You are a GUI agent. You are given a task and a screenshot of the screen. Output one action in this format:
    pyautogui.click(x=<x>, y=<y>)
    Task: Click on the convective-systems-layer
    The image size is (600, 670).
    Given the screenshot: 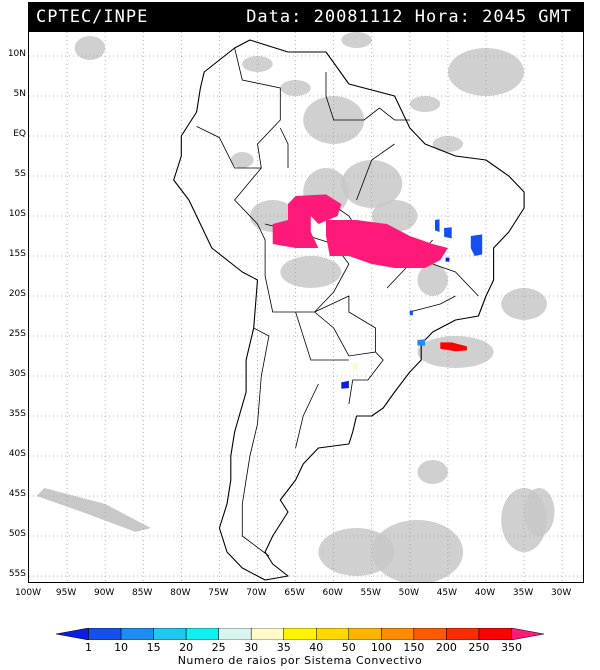 What is the action you would take?
    pyautogui.click(x=377, y=291)
    